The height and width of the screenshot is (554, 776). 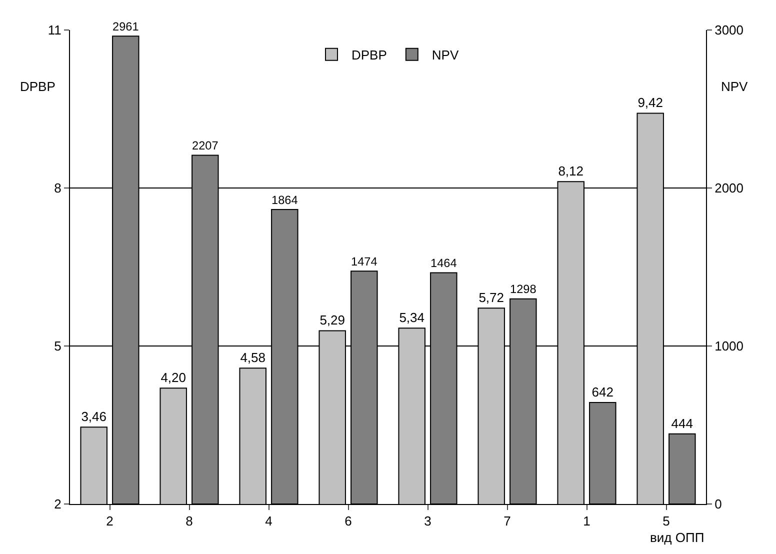 What do you see at coordinates (58, 188) in the screenshot?
I see `y-tick-label: 8` at bounding box center [58, 188].